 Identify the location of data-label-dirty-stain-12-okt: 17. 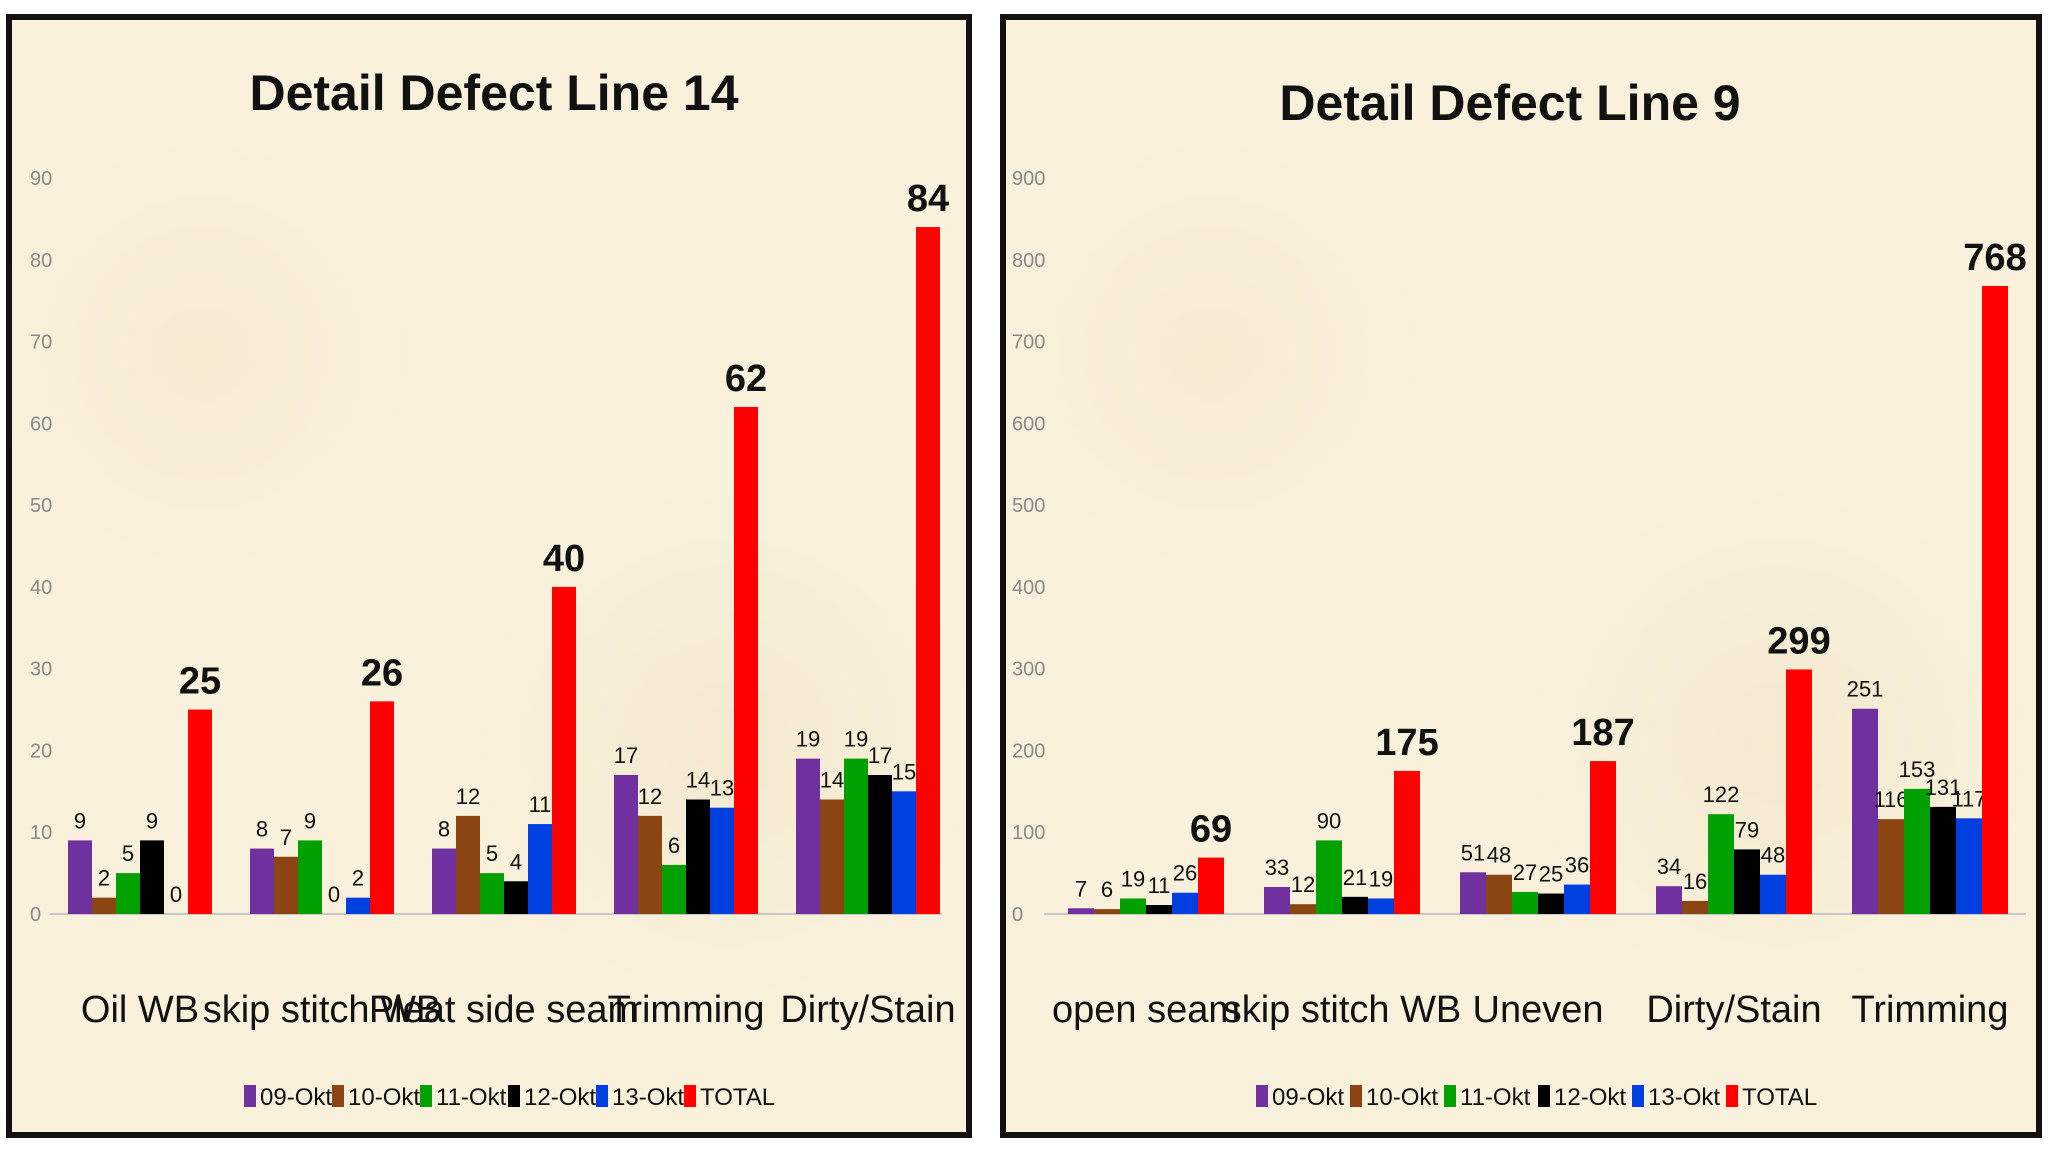
(880, 755).